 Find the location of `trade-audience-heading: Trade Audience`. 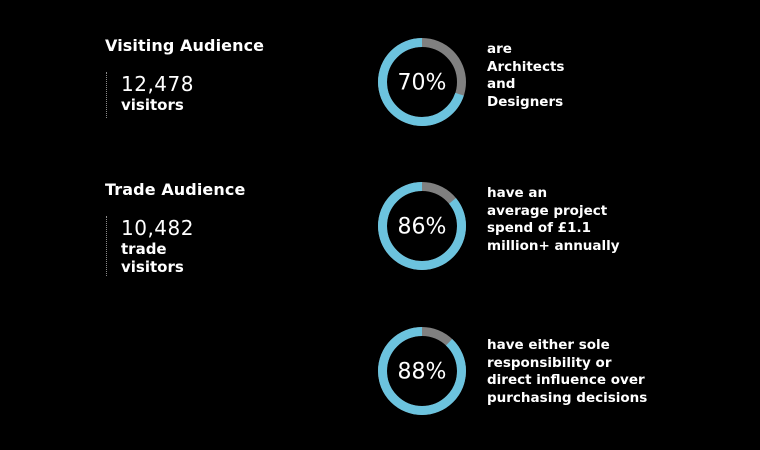

trade-audience-heading: Trade Audience is located at coordinates (175, 189).